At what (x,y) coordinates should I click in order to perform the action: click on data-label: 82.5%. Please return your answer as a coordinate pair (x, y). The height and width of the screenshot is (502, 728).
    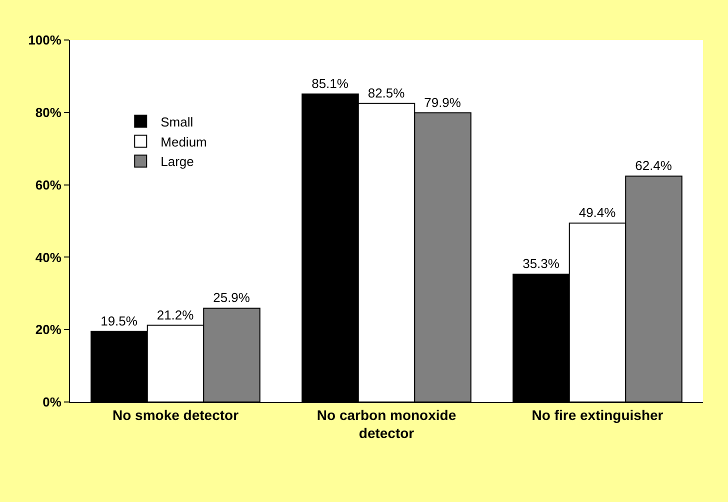
    Looking at the image, I should click on (387, 92).